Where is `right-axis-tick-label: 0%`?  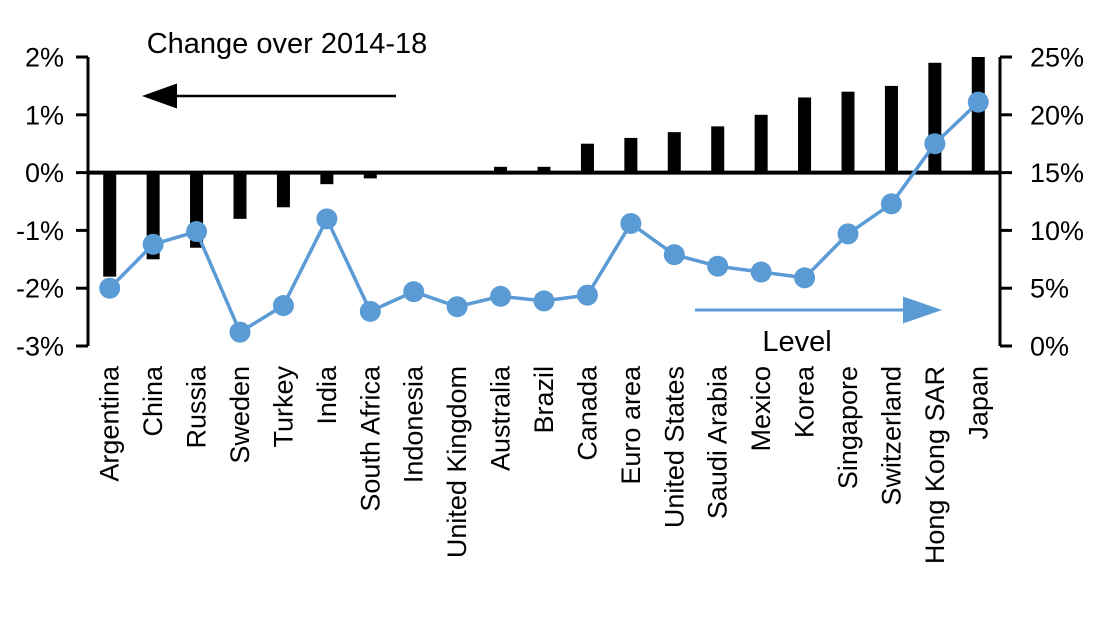 right-axis-tick-label: 0% is located at coordinates (1049, 347).